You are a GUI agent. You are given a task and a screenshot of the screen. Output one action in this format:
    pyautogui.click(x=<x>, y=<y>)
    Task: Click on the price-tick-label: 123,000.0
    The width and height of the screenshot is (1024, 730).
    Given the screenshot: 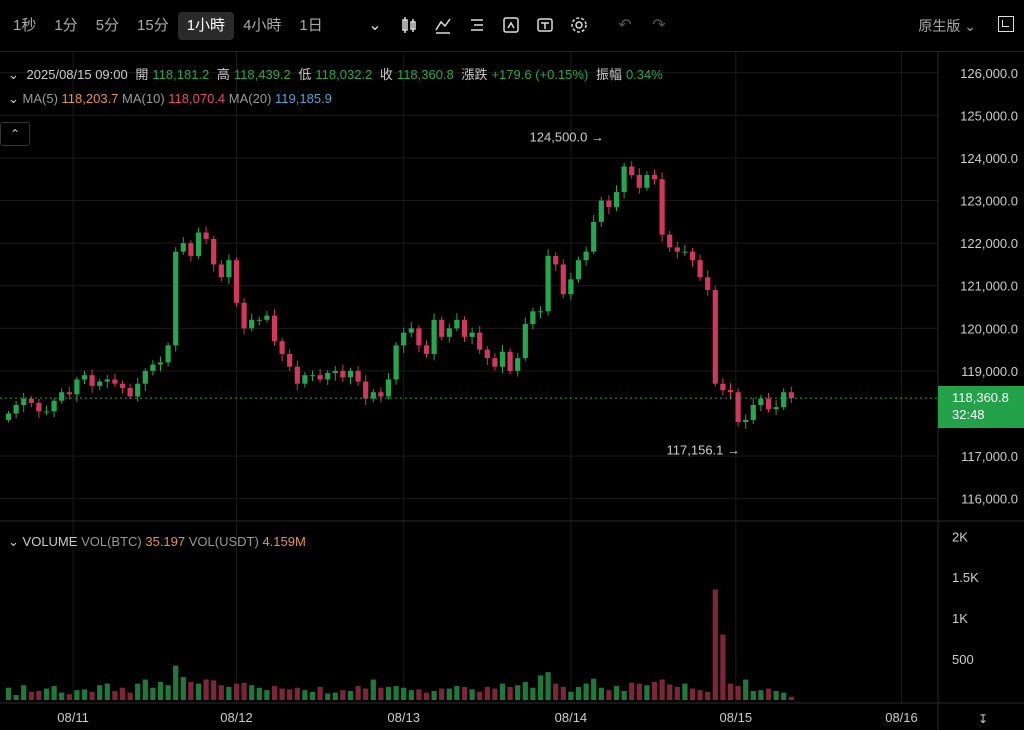 What is the action you would take?
    pyautogui.click(x=989, y=201)
    